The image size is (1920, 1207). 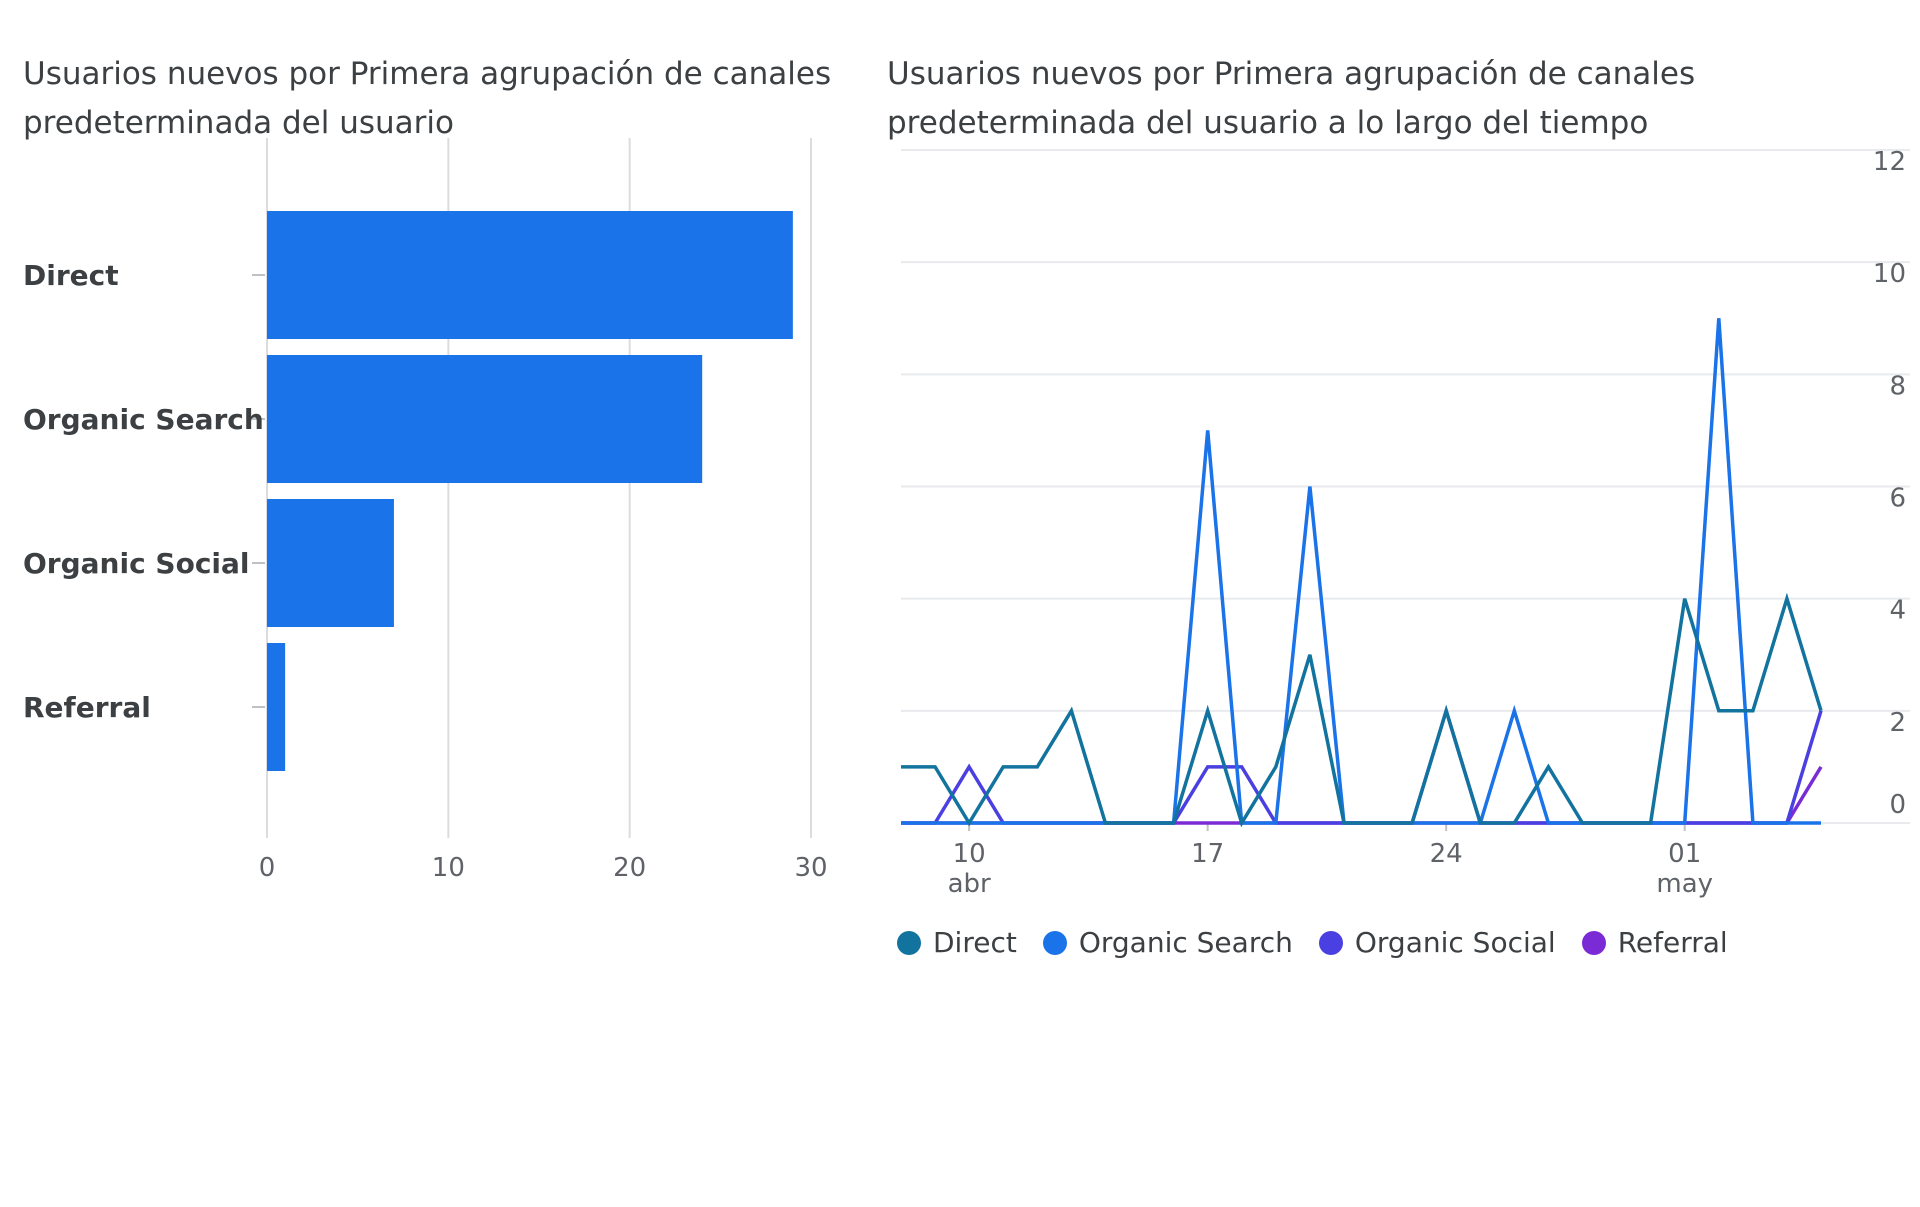 I want to click on x-tick-month-label: abr, so click(x=969, y=884).